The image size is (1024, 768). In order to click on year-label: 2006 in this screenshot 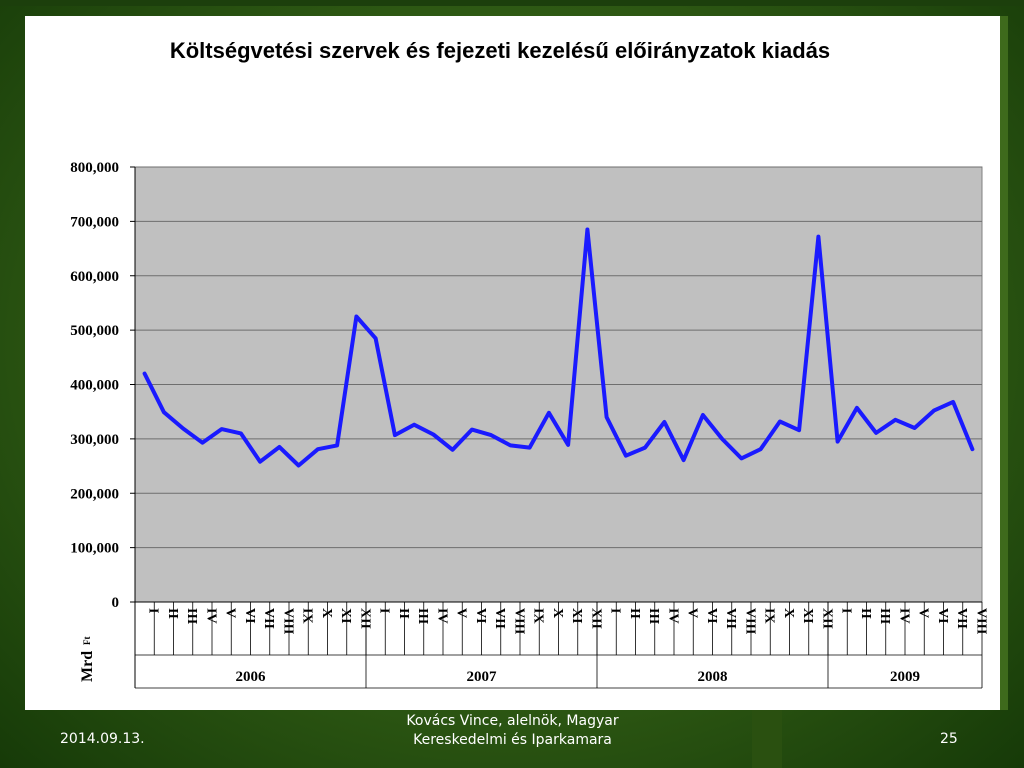, I will do `click(251, 677)`.